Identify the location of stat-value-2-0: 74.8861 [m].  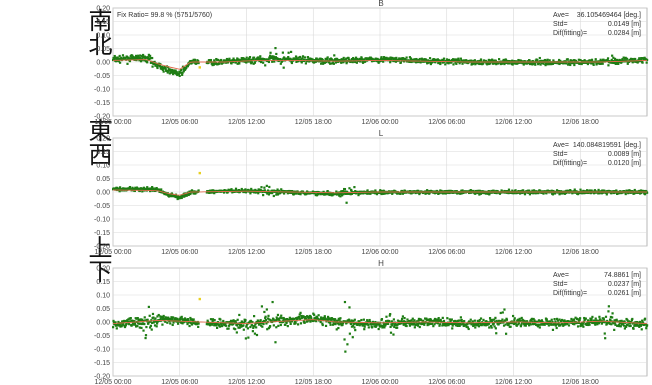
(622, 275).